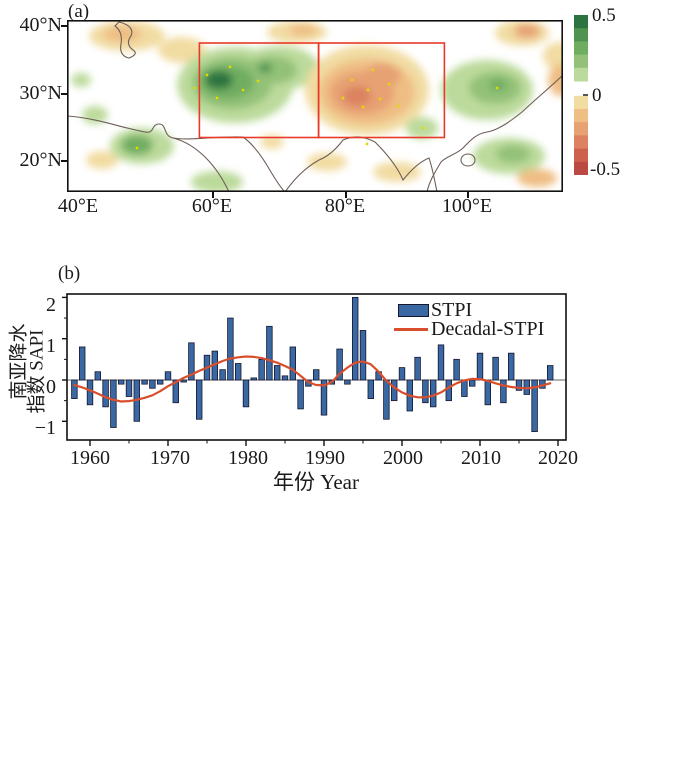  Describe the element at coordinates (403, 458) in the screenshot. I see `sapi-xtick-2000: 2000` at that location.